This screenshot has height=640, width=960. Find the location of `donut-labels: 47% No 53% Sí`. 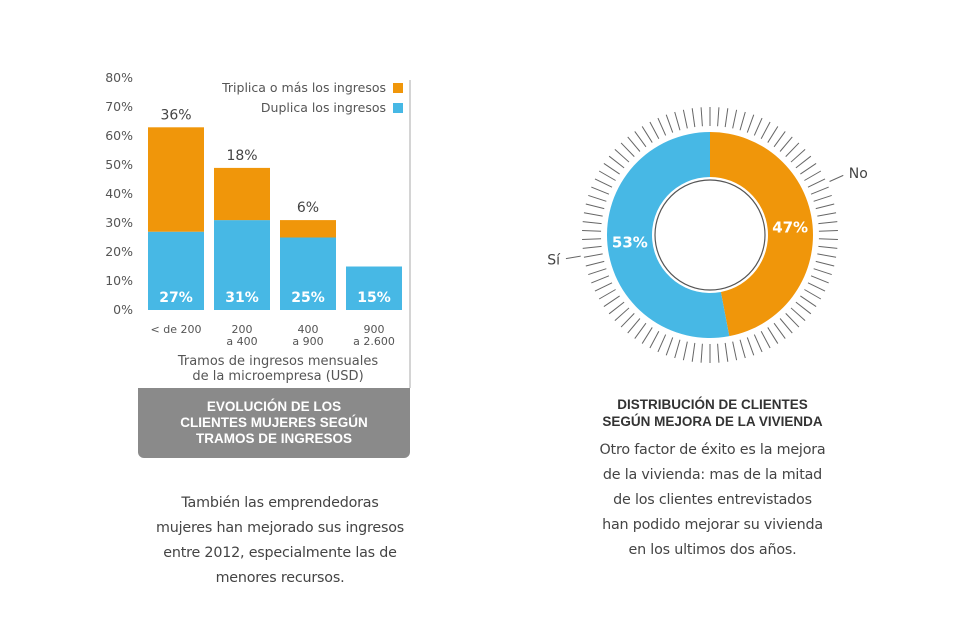

donut-labels: 47% No 53% Sí is located at coordinates (707, 217).